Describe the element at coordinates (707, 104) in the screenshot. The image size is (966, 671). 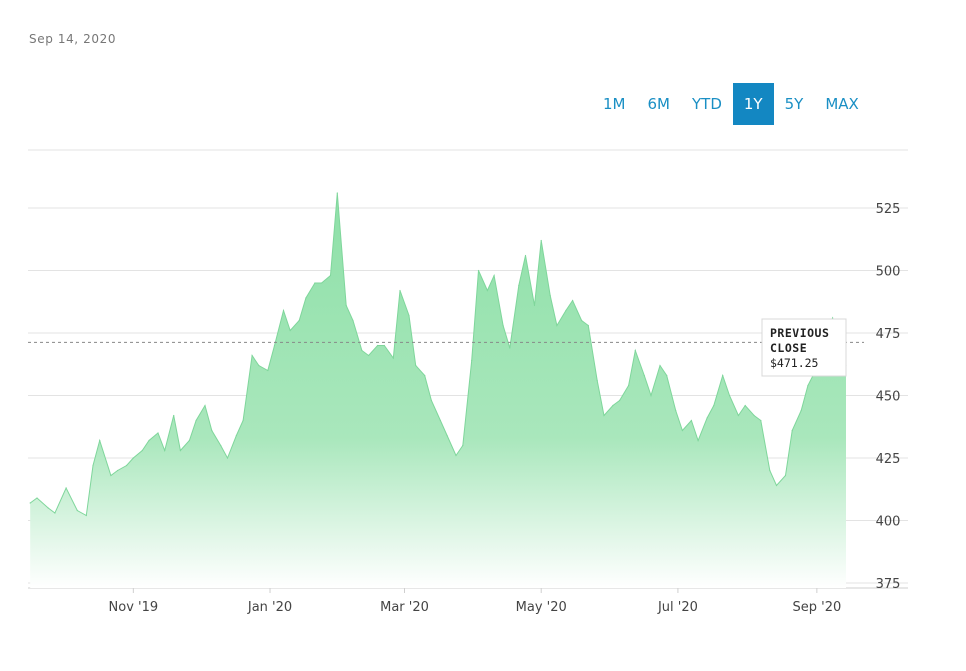
I see `range-ytd-button: YTD` at that location.